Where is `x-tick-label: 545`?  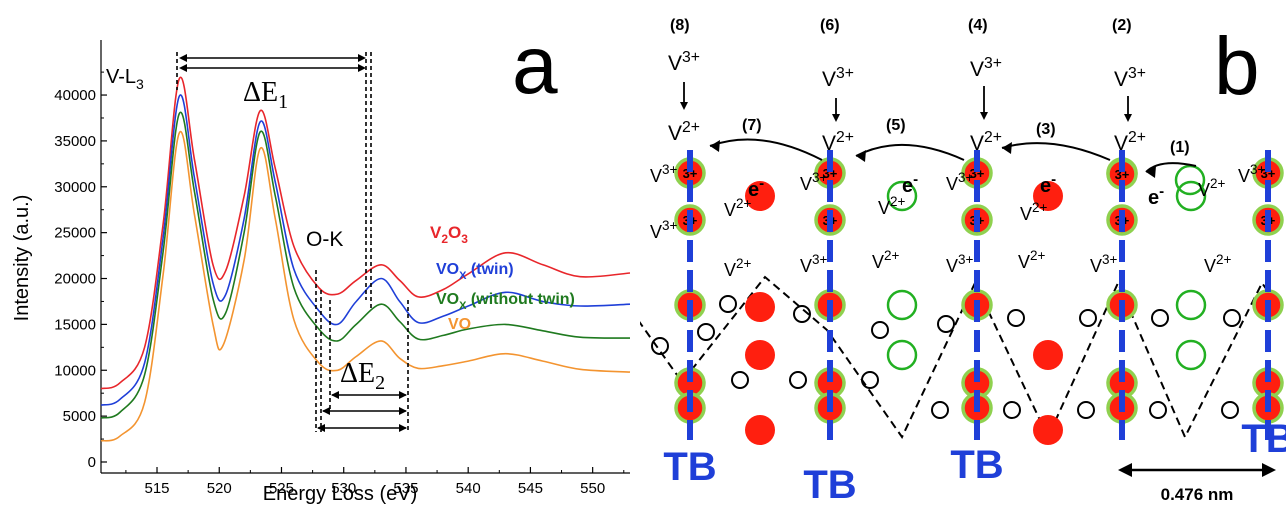
x-tick-label: 545 is located at coordinates (530, 488).